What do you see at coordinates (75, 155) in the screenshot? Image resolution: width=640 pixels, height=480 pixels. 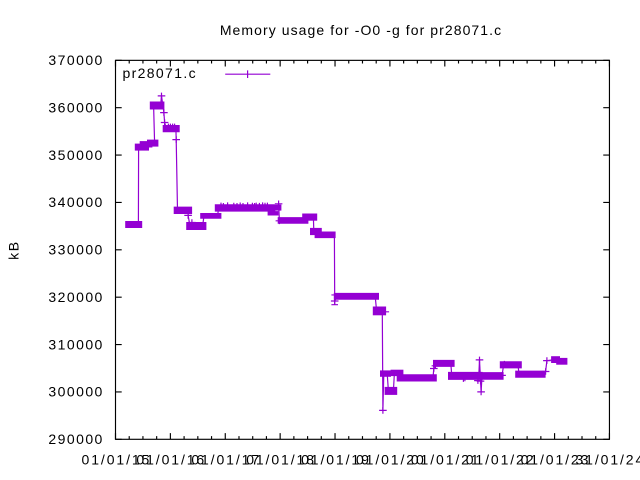 I see `svg-text: 350000` at bounding box center [75, 155].